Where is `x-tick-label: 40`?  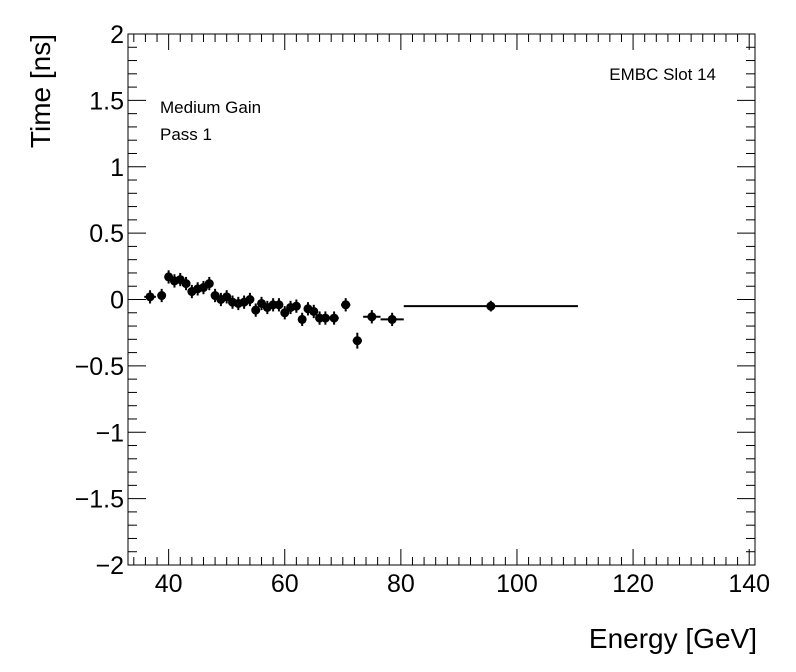
x-tick-label: 40 is located at coordinates (169, 584).